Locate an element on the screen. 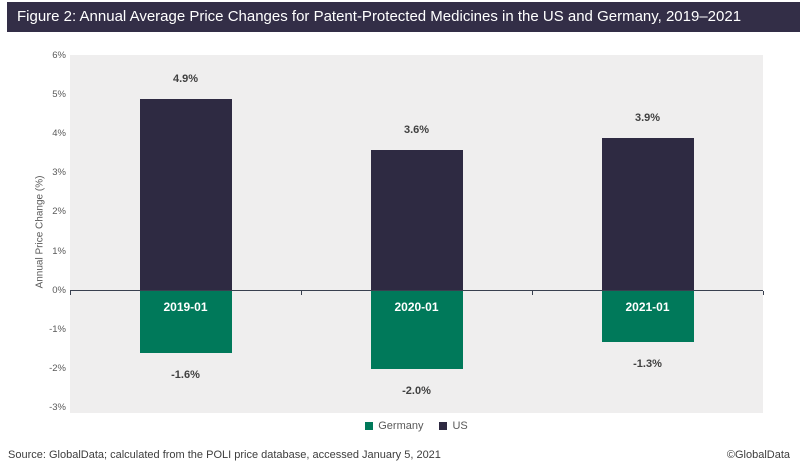  y-tick-label: 1% is located at coordinates (59, 251).